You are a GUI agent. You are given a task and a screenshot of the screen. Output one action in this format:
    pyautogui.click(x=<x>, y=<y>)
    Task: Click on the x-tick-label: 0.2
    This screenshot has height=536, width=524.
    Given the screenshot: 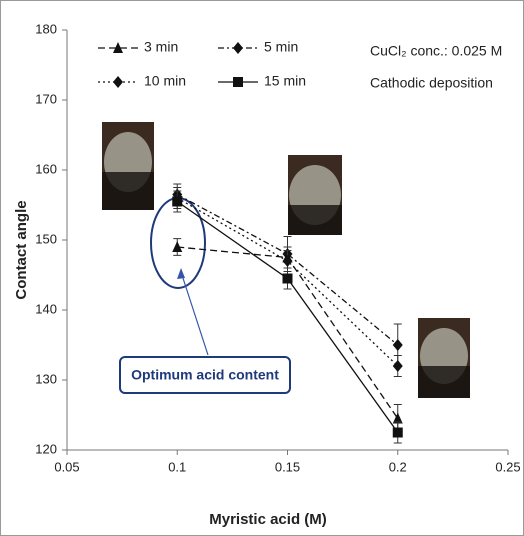 What is the action you would take?
    pyautogui.click(x=398, y=466)
    